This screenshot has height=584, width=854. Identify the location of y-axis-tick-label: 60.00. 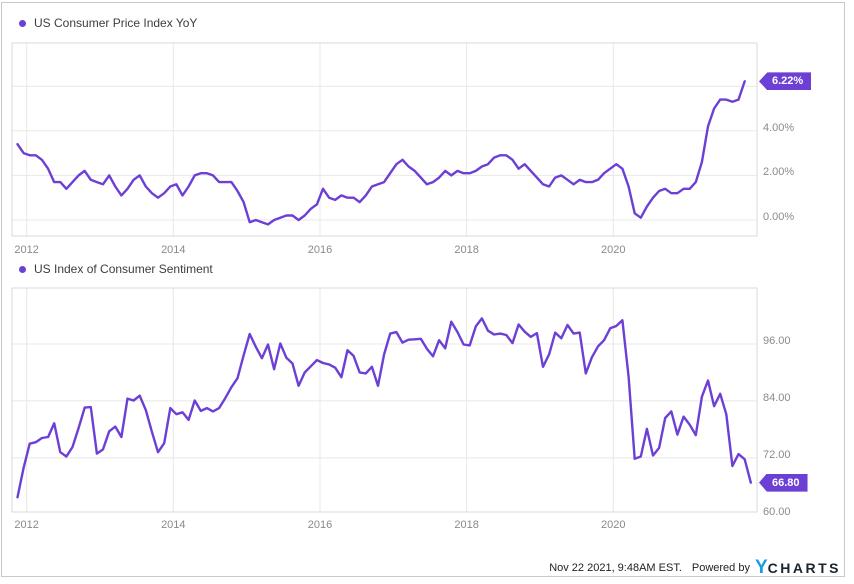
(777, 511).